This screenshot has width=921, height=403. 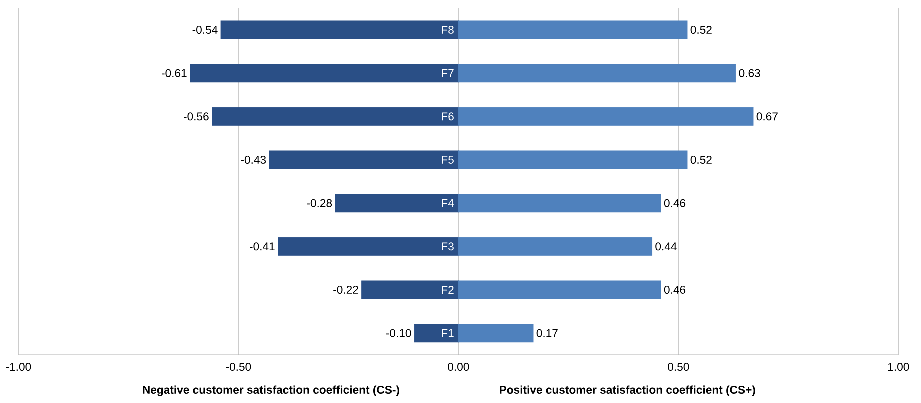 I want to click on y-tick-label: F6, so click(x=448, y=116).